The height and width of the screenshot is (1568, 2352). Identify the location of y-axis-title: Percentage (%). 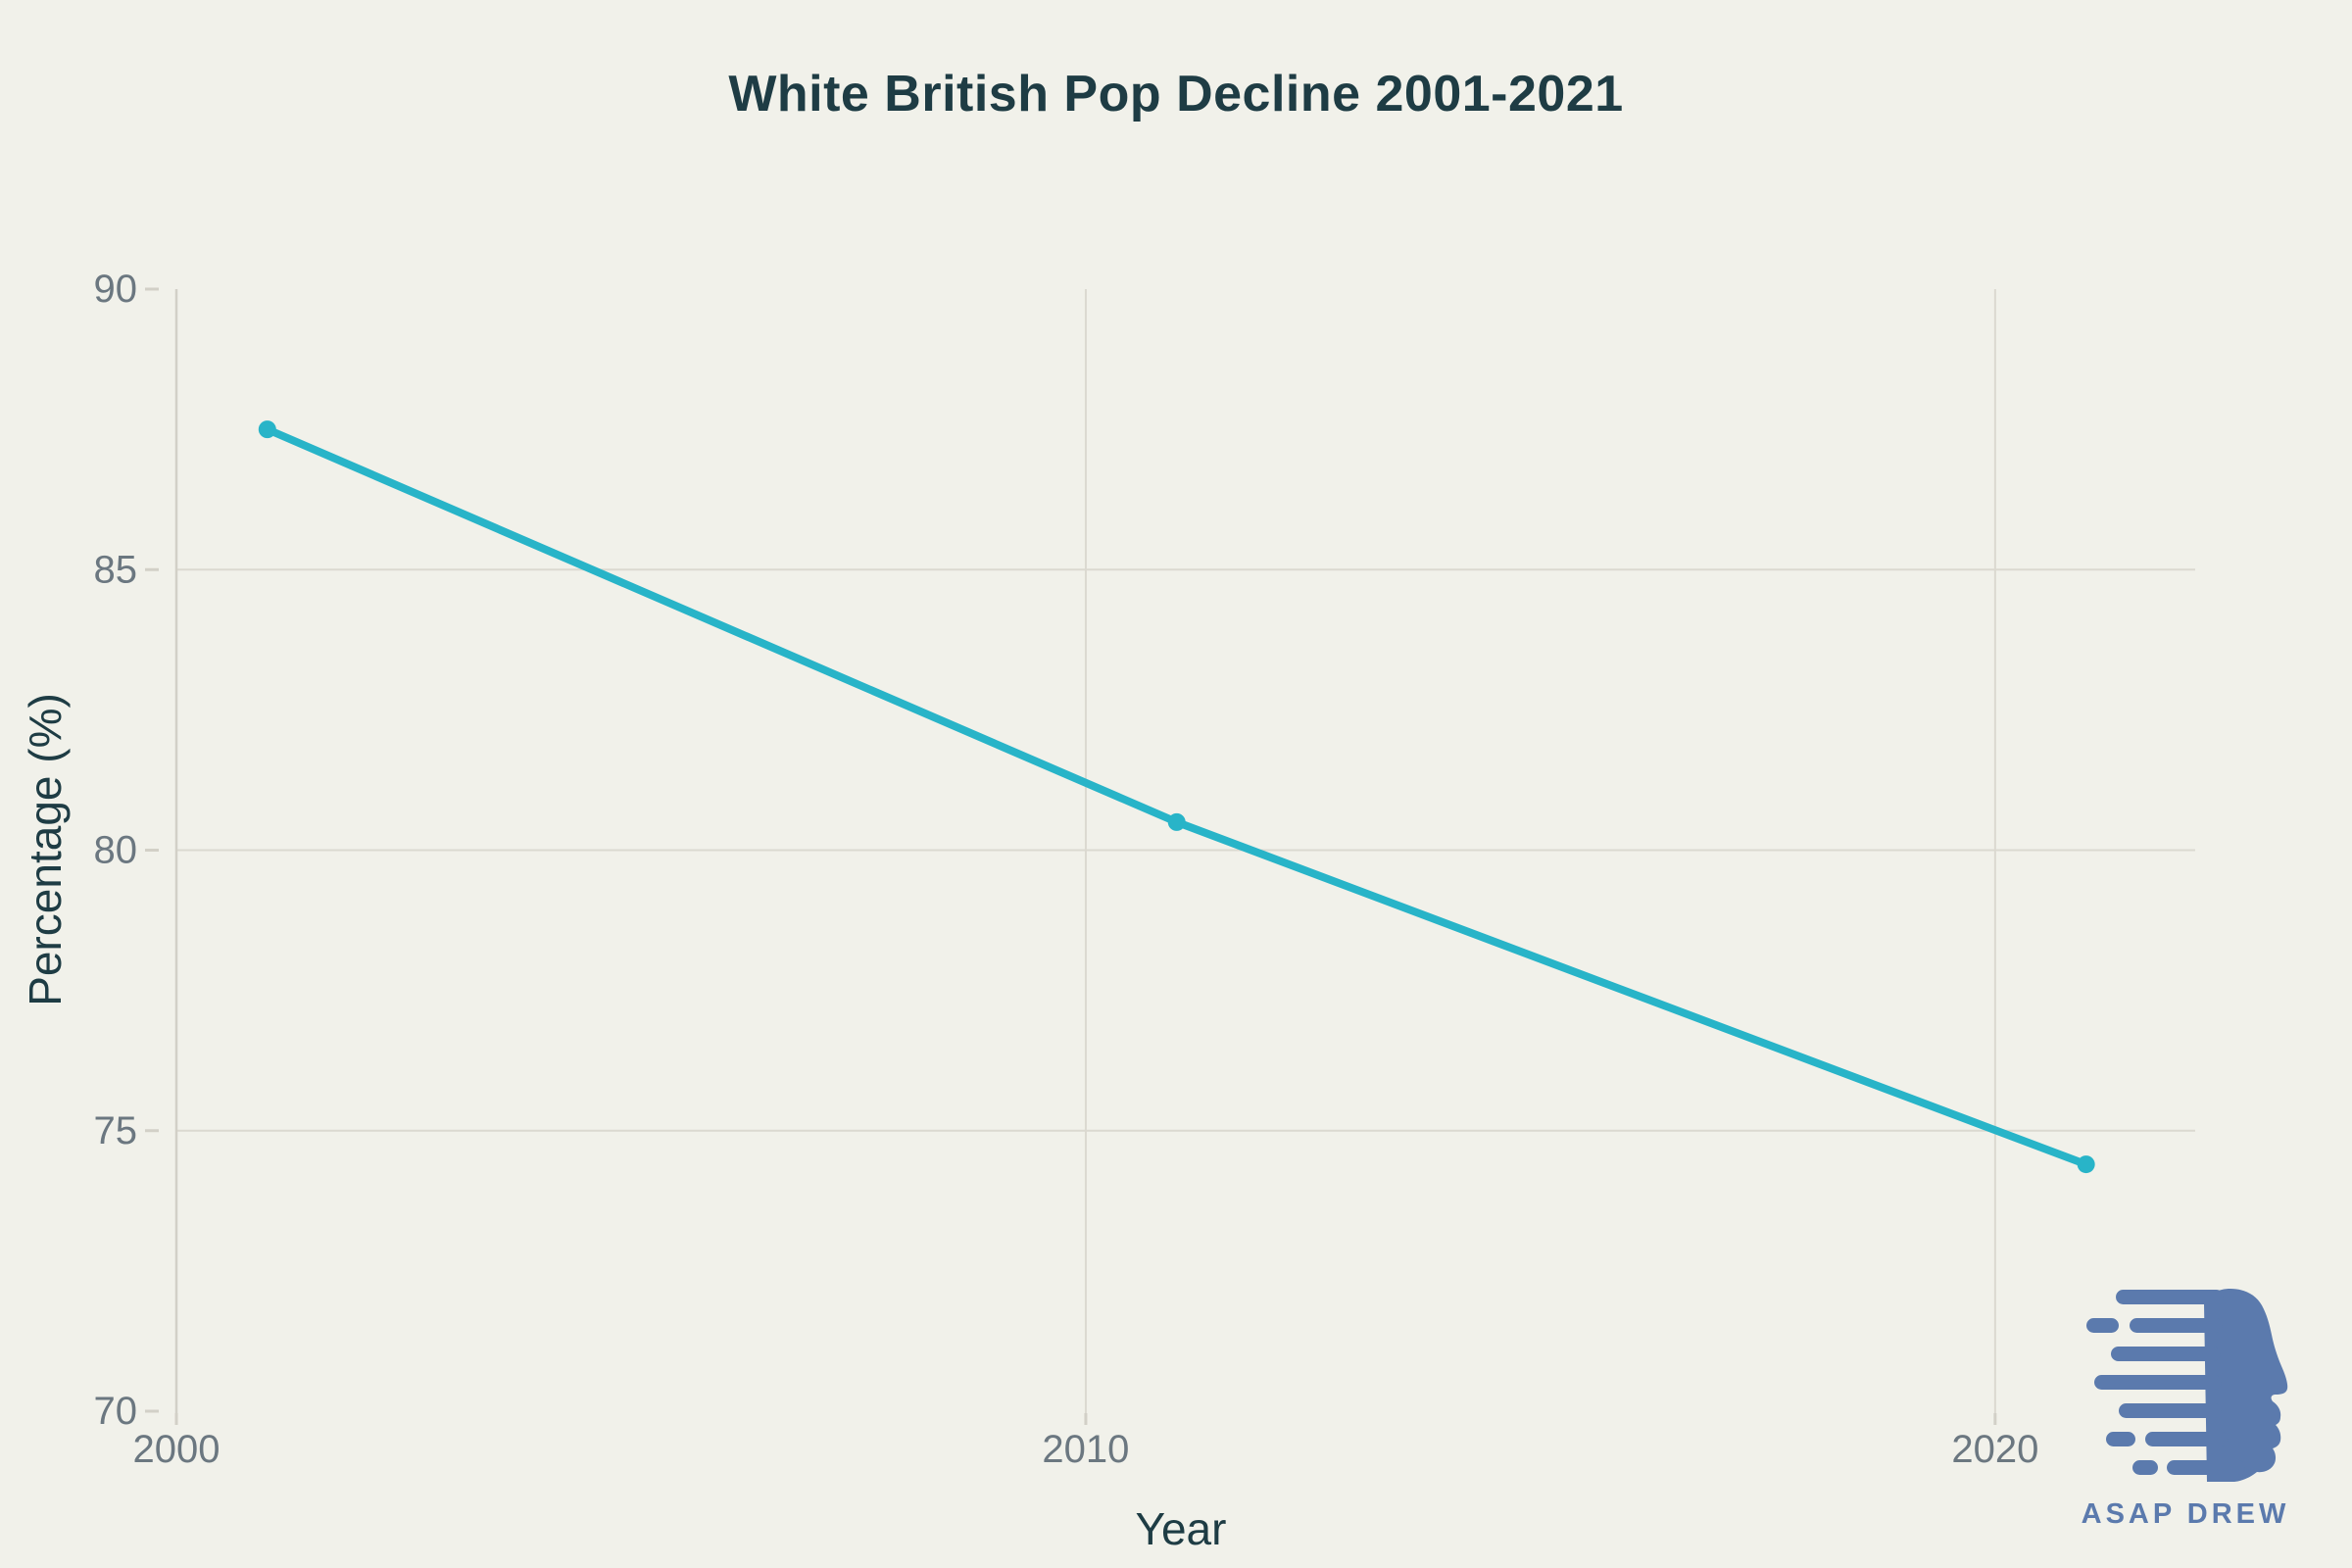
(45, 849).